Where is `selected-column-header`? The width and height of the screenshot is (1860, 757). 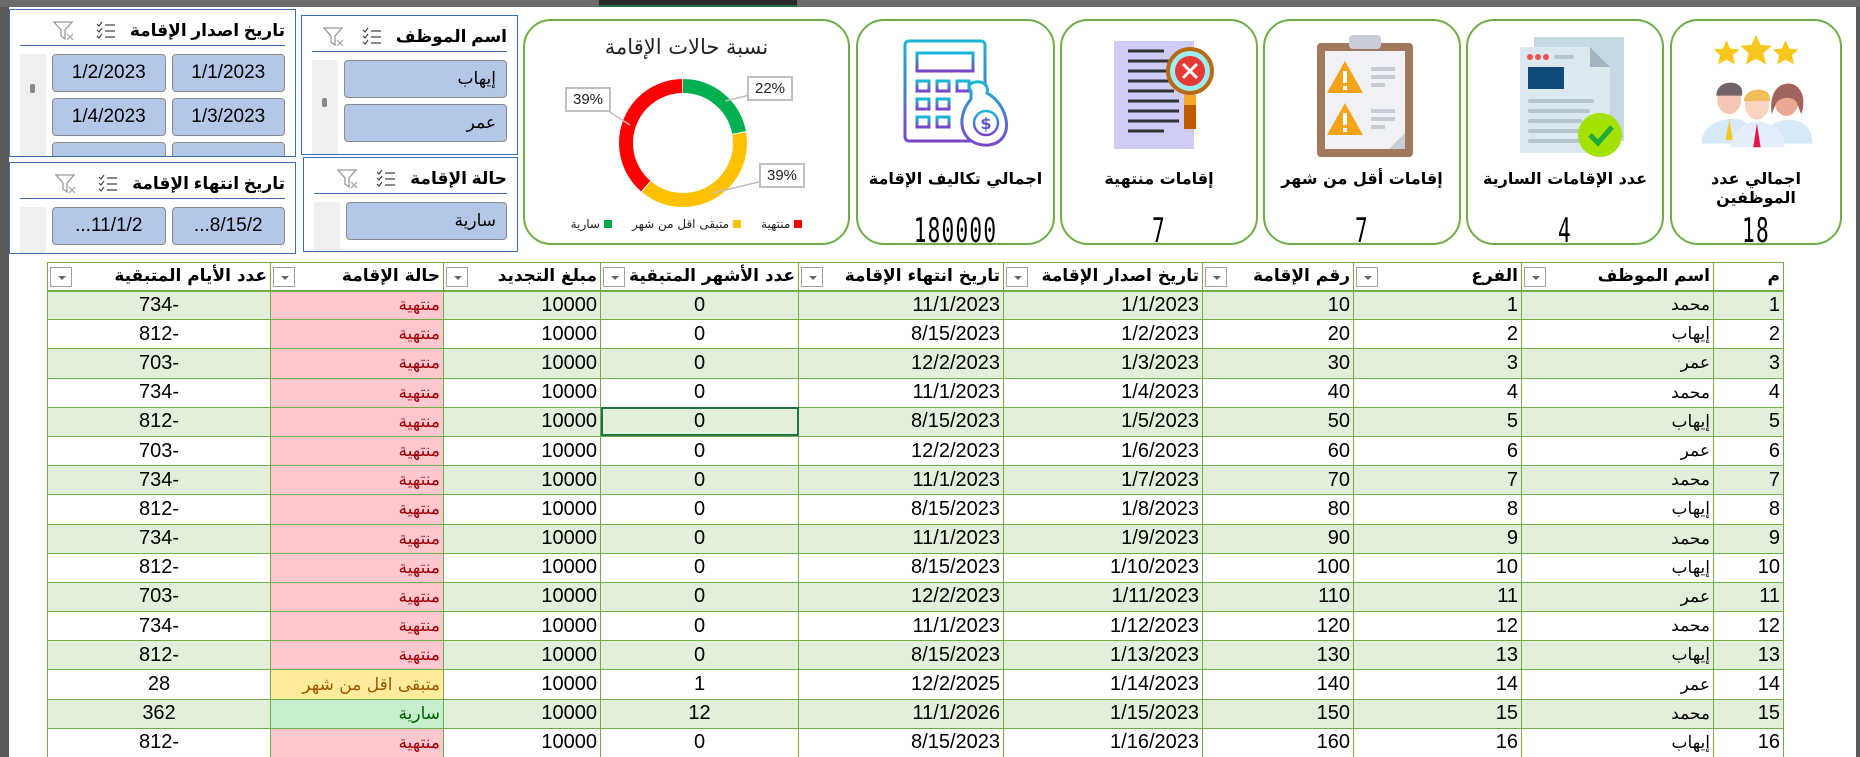 selected-column-header is located at coordinates (698, 3).